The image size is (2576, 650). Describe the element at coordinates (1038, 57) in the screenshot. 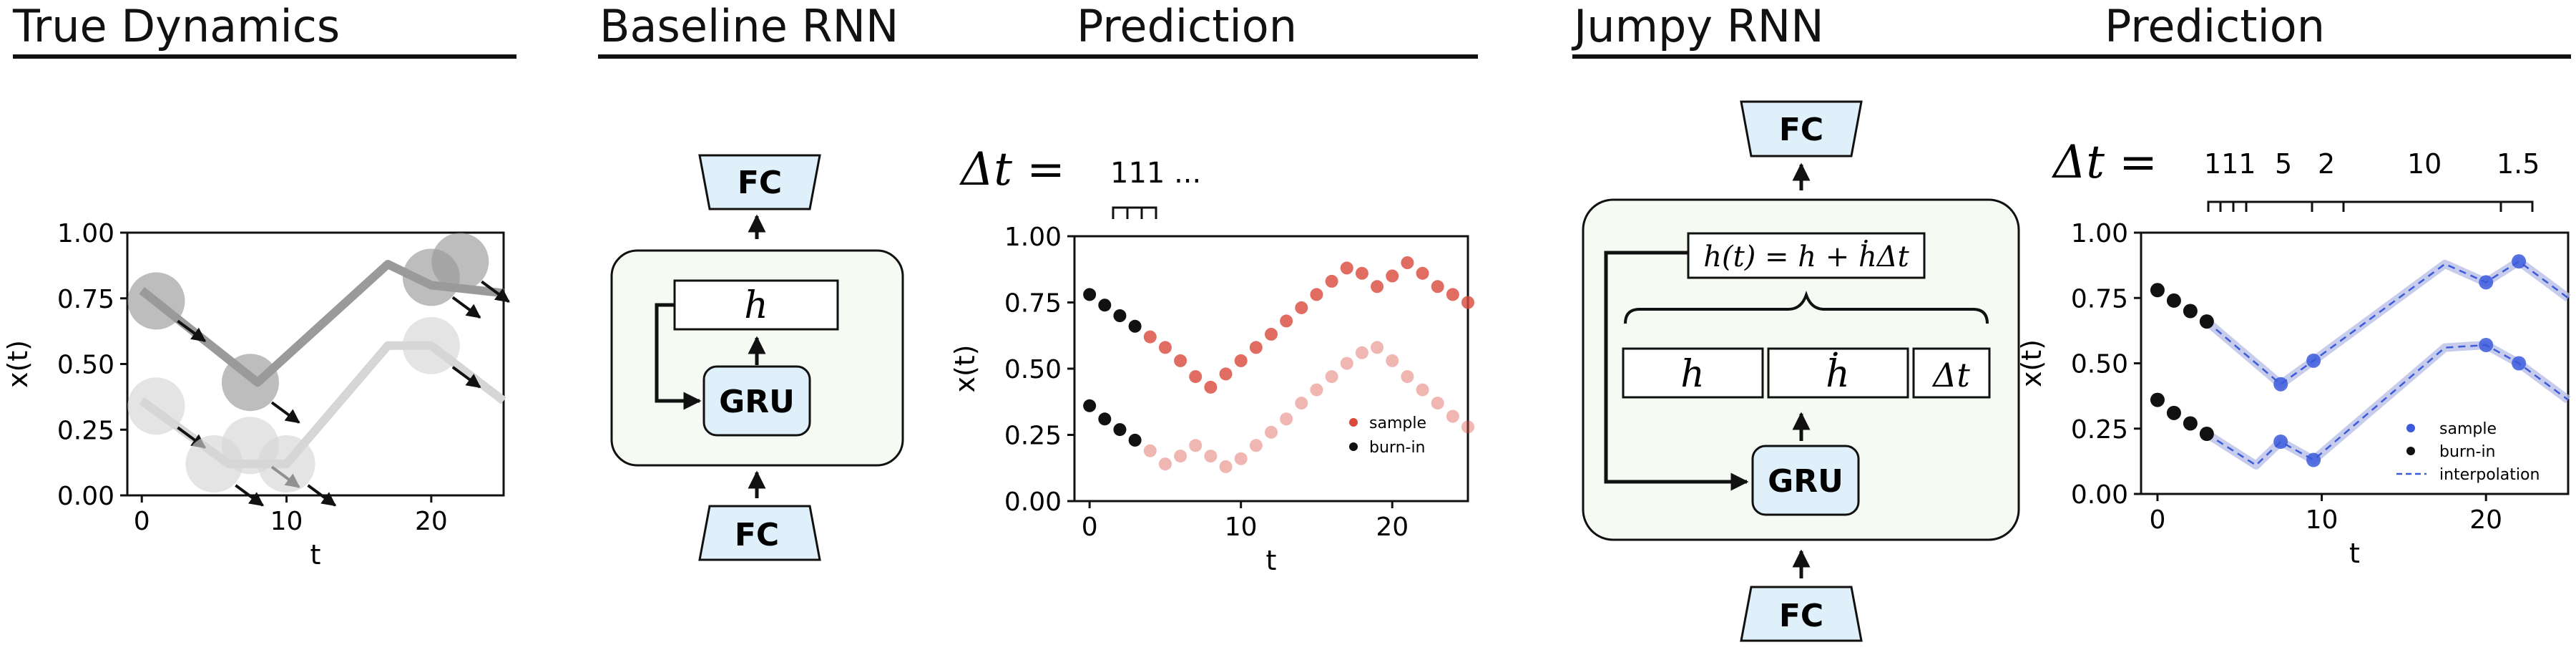

I see `header-rule-baseline` at that location.